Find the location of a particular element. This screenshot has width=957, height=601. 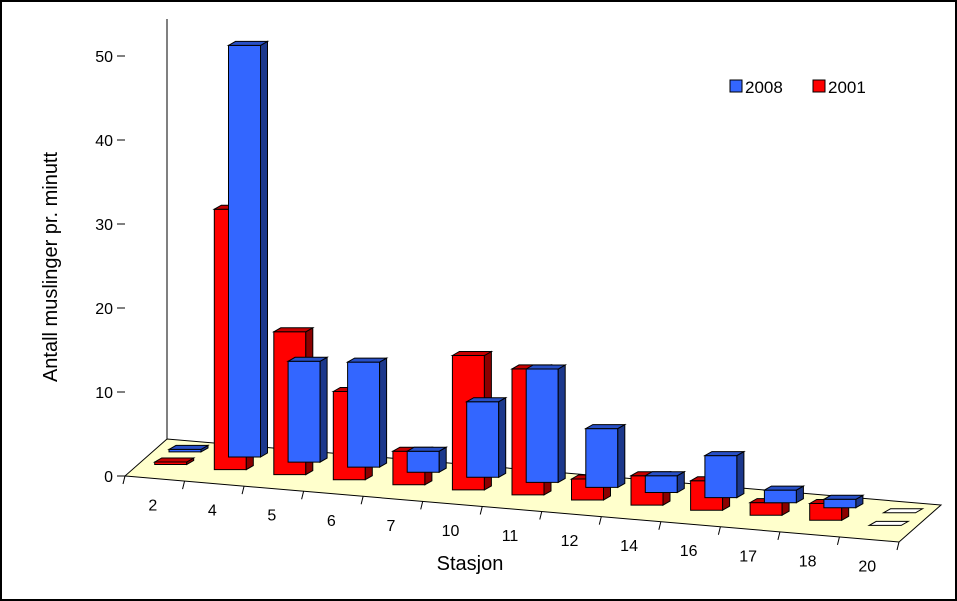

x-tick-label: 10 is located at coordinates (451, 531).